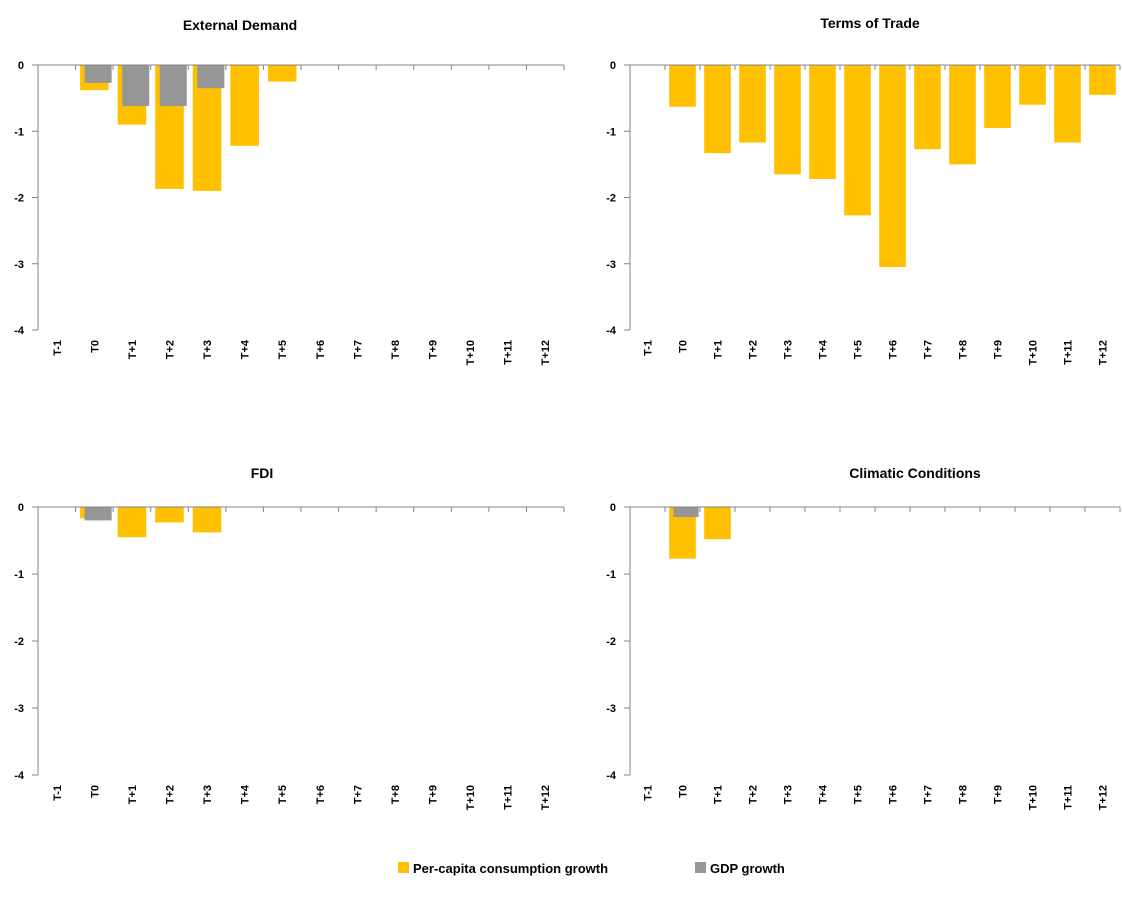 This screenshot has height=909, width=1122. I want to click on x-tick-label: T+8, so click(396, 794).